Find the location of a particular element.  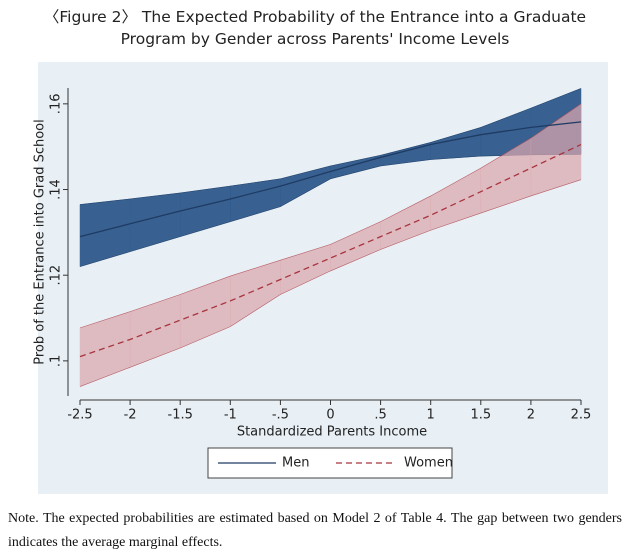

x-tick-label: -.5 is located at coordinates (280, 415).